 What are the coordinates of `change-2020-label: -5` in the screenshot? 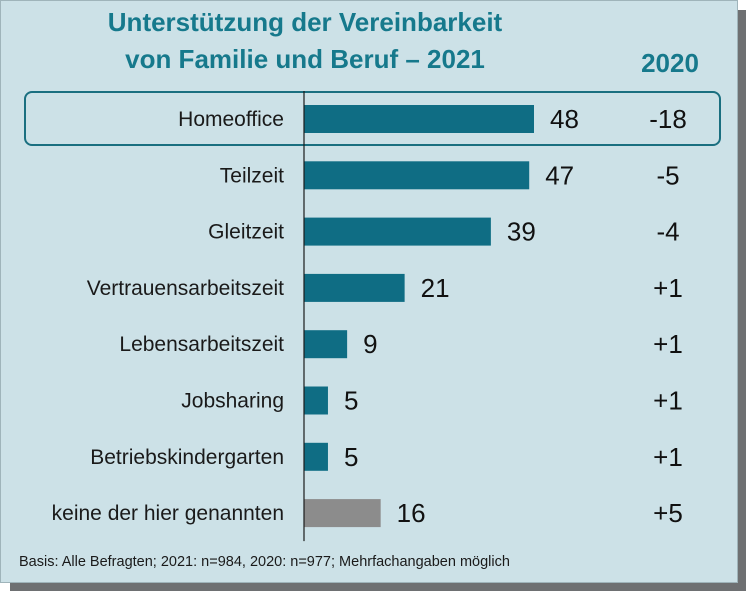 It's located at (667, 175).